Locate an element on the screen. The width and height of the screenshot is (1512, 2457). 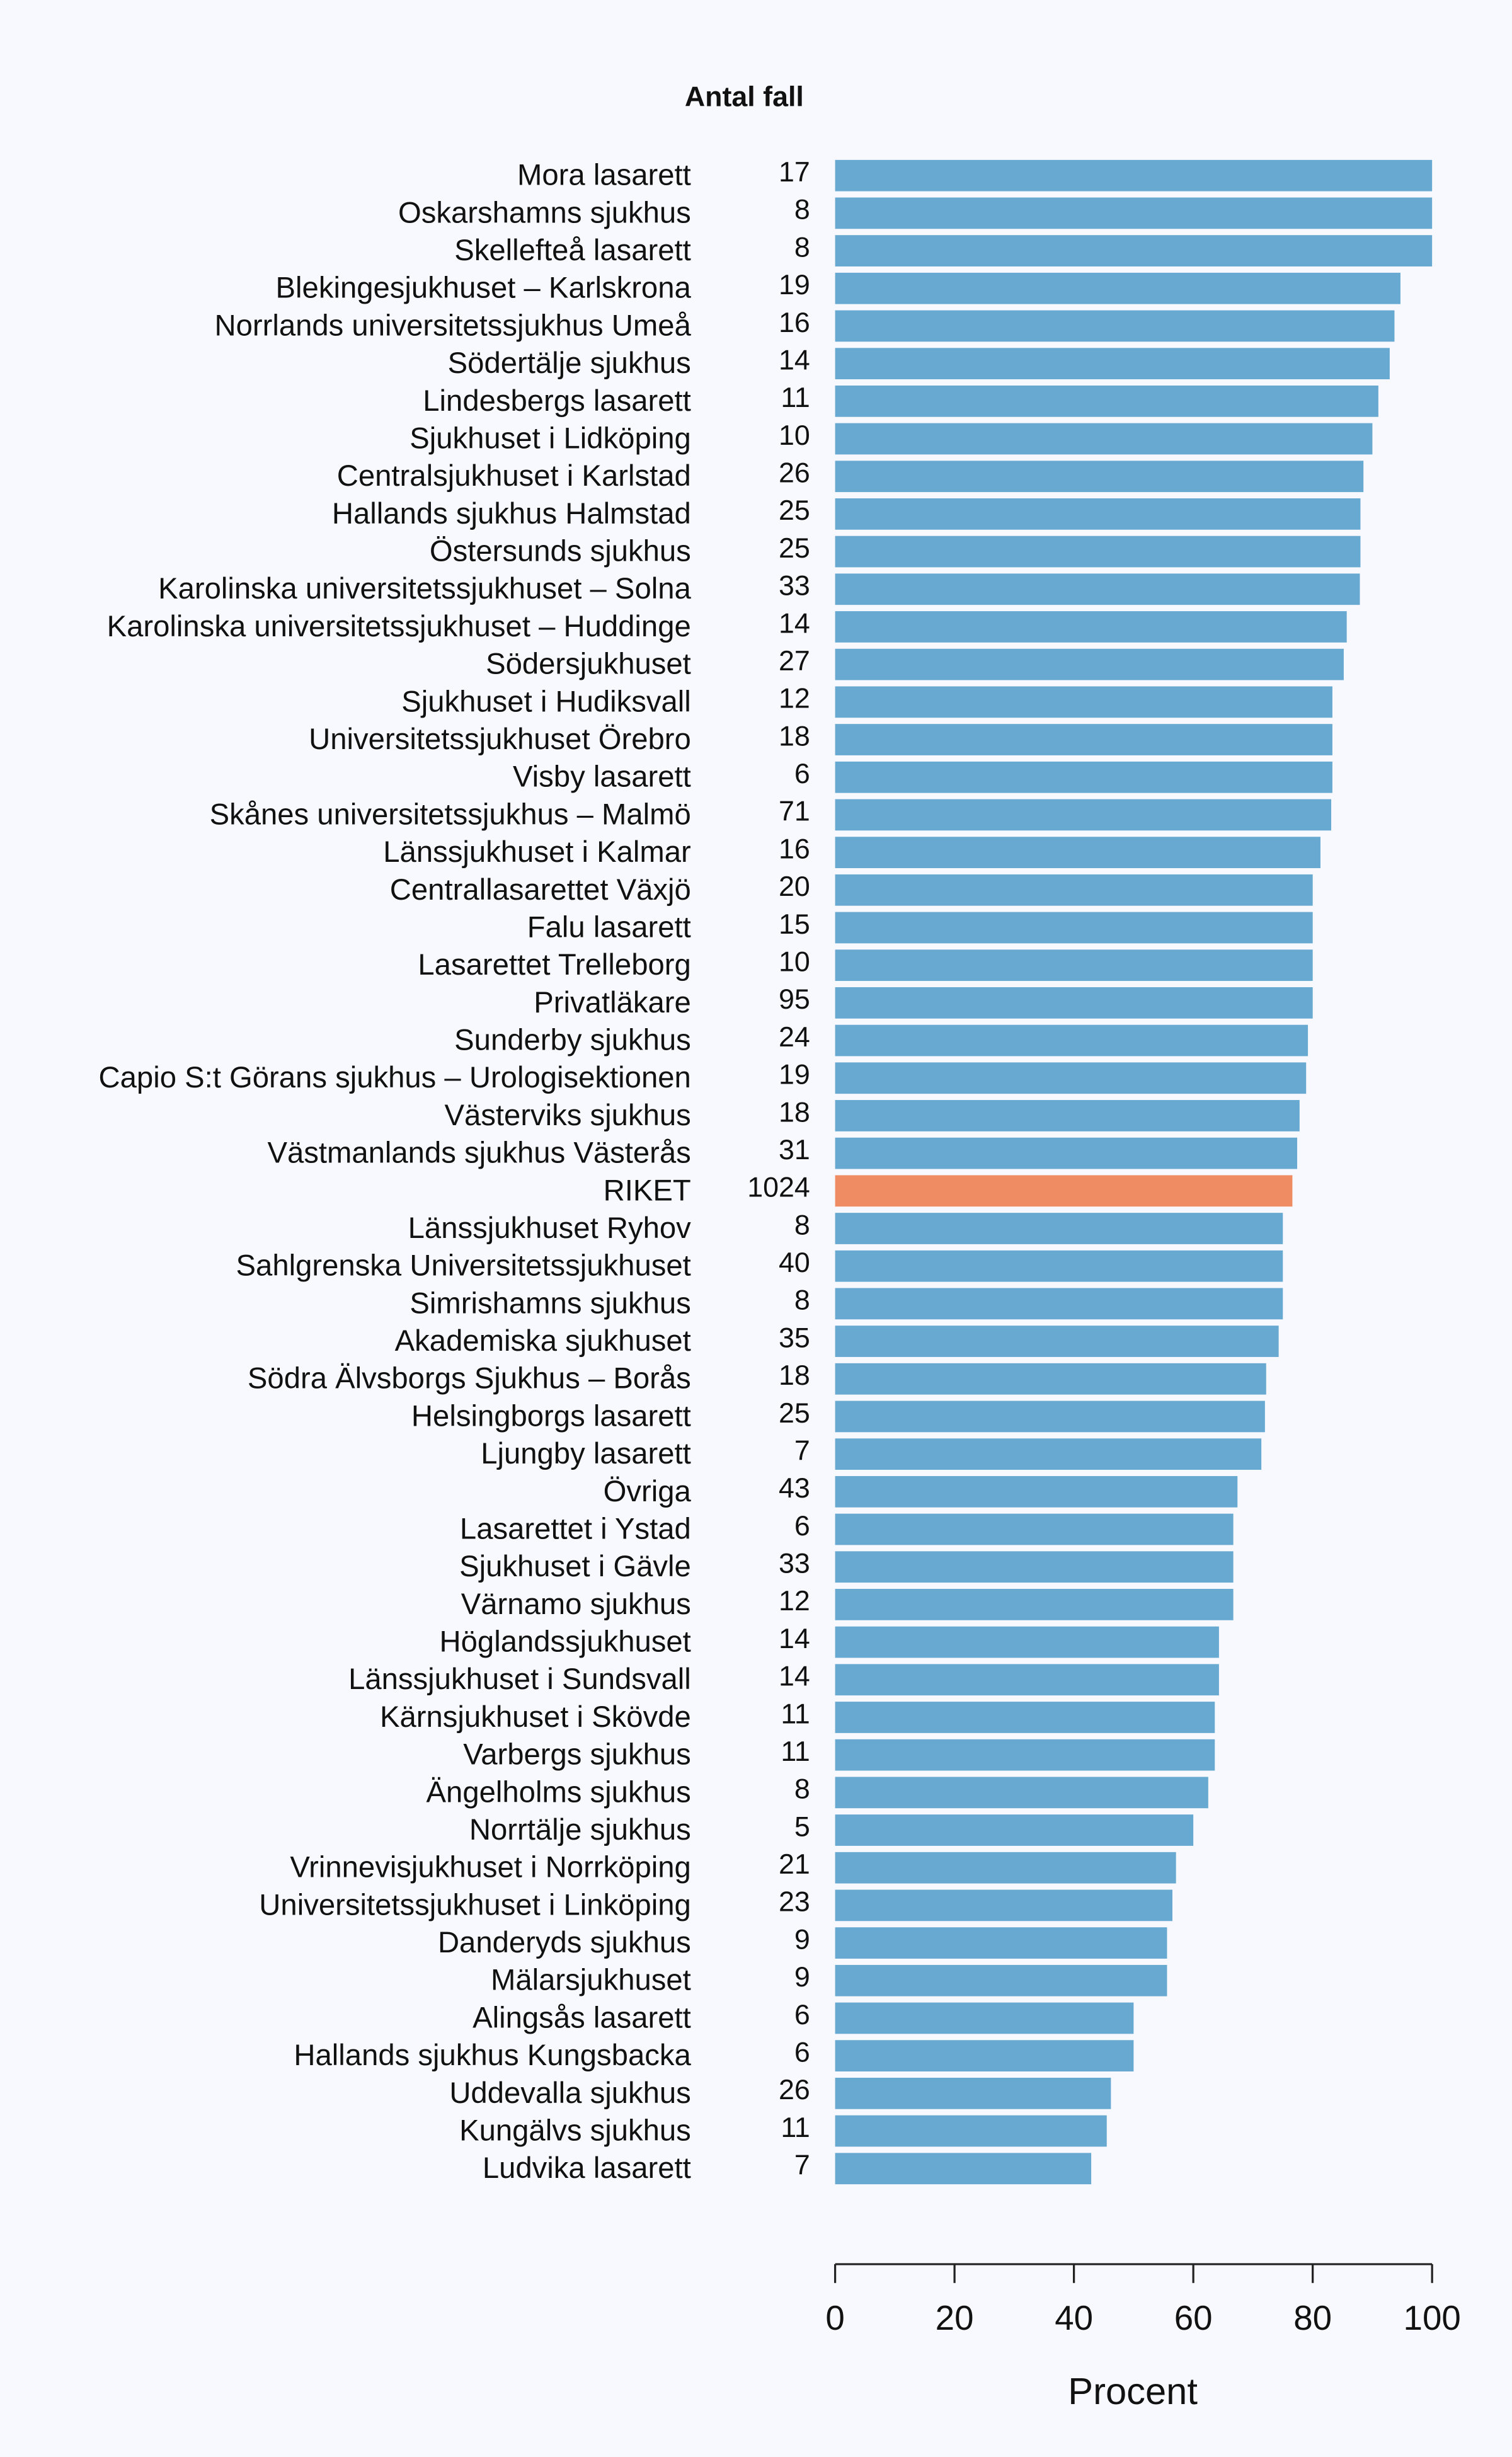
count-label: 43 is located at coordinates (794, 1488).